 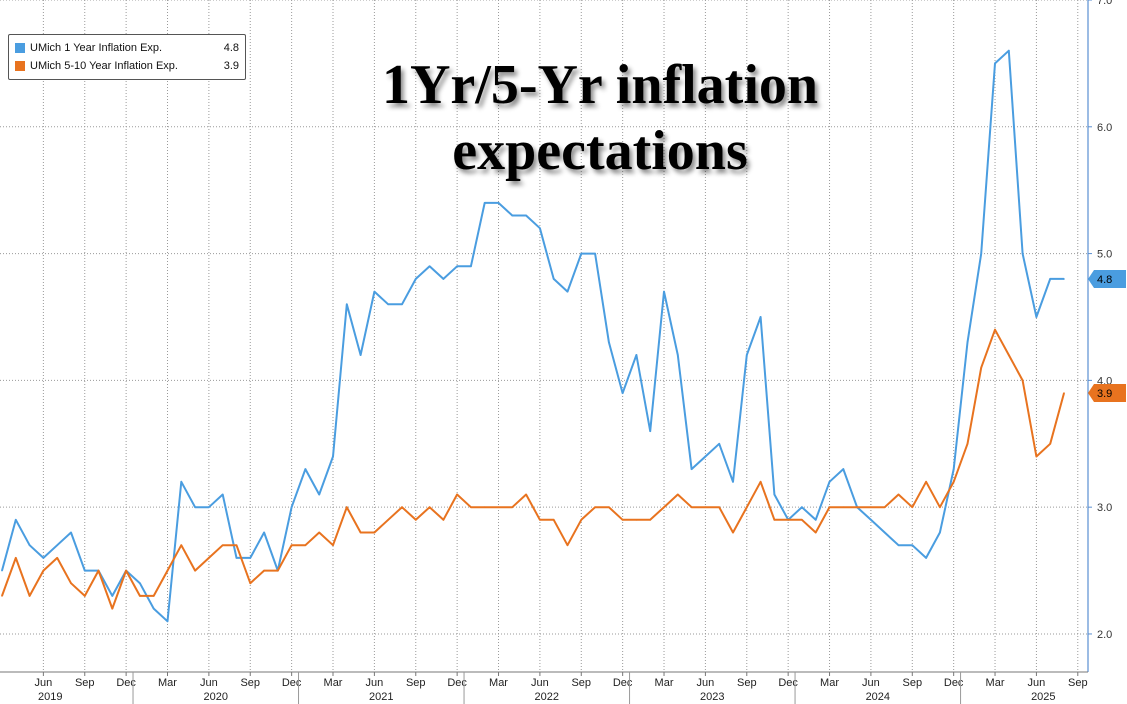 I want to click on year-label: 2019, so click(x=50, y=697).